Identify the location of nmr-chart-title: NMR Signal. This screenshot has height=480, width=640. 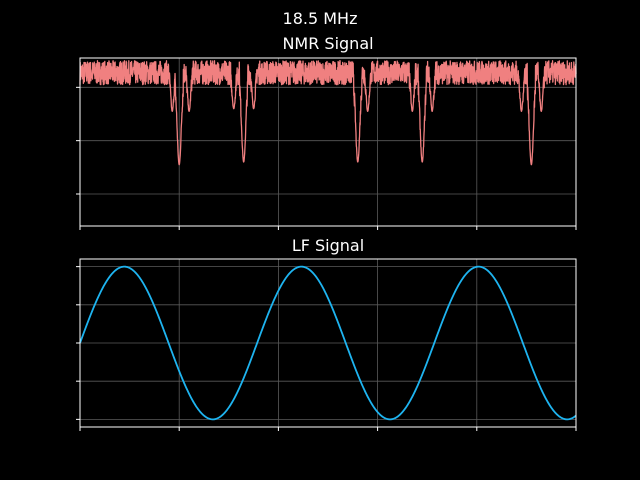
(327, 43).